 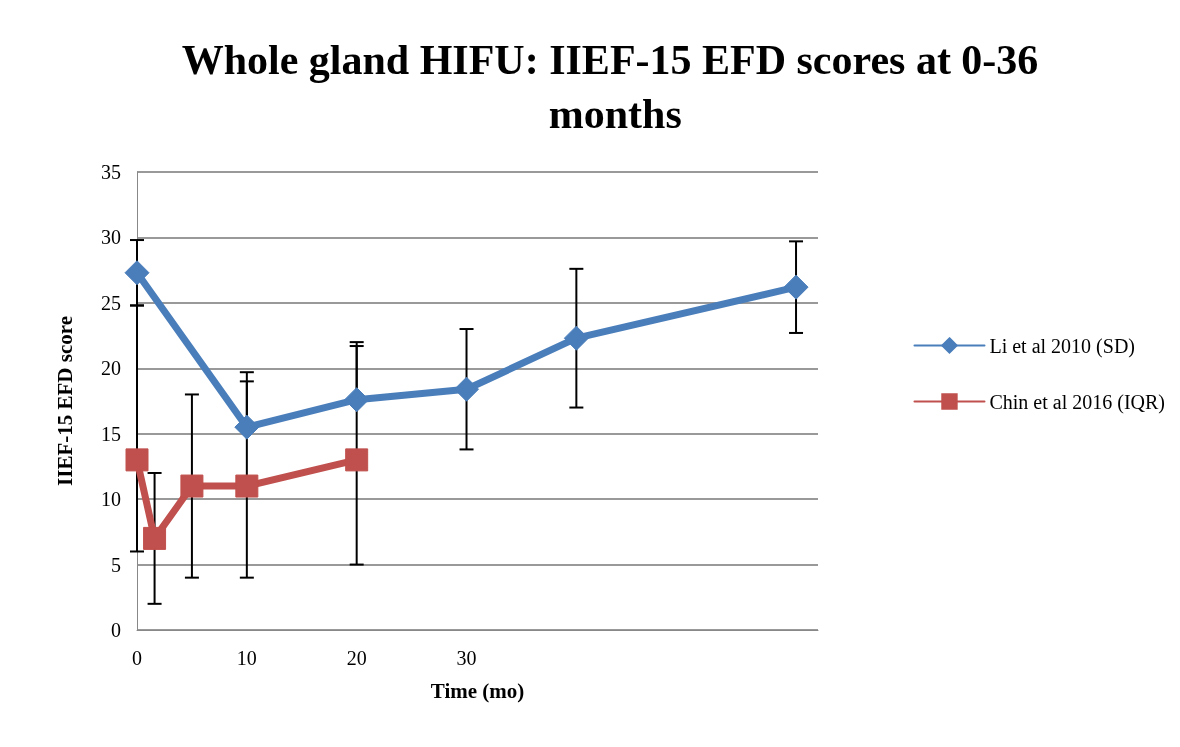 What do you see at coordinates (111, 172) in the screenshot?
I see `y-tick-label: 35` at bounding box center [111, 172].